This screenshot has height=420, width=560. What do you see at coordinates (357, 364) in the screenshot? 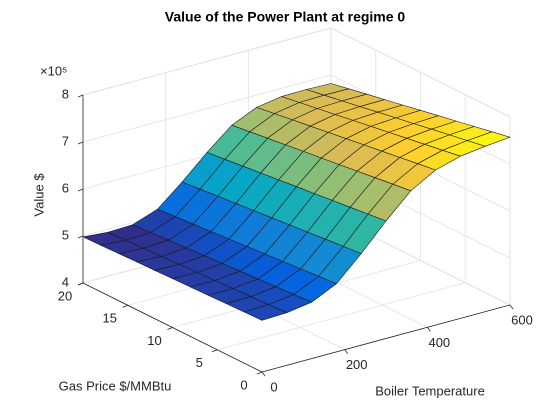
I see `x-tick-label: 200` at bounding box center [357, 364].